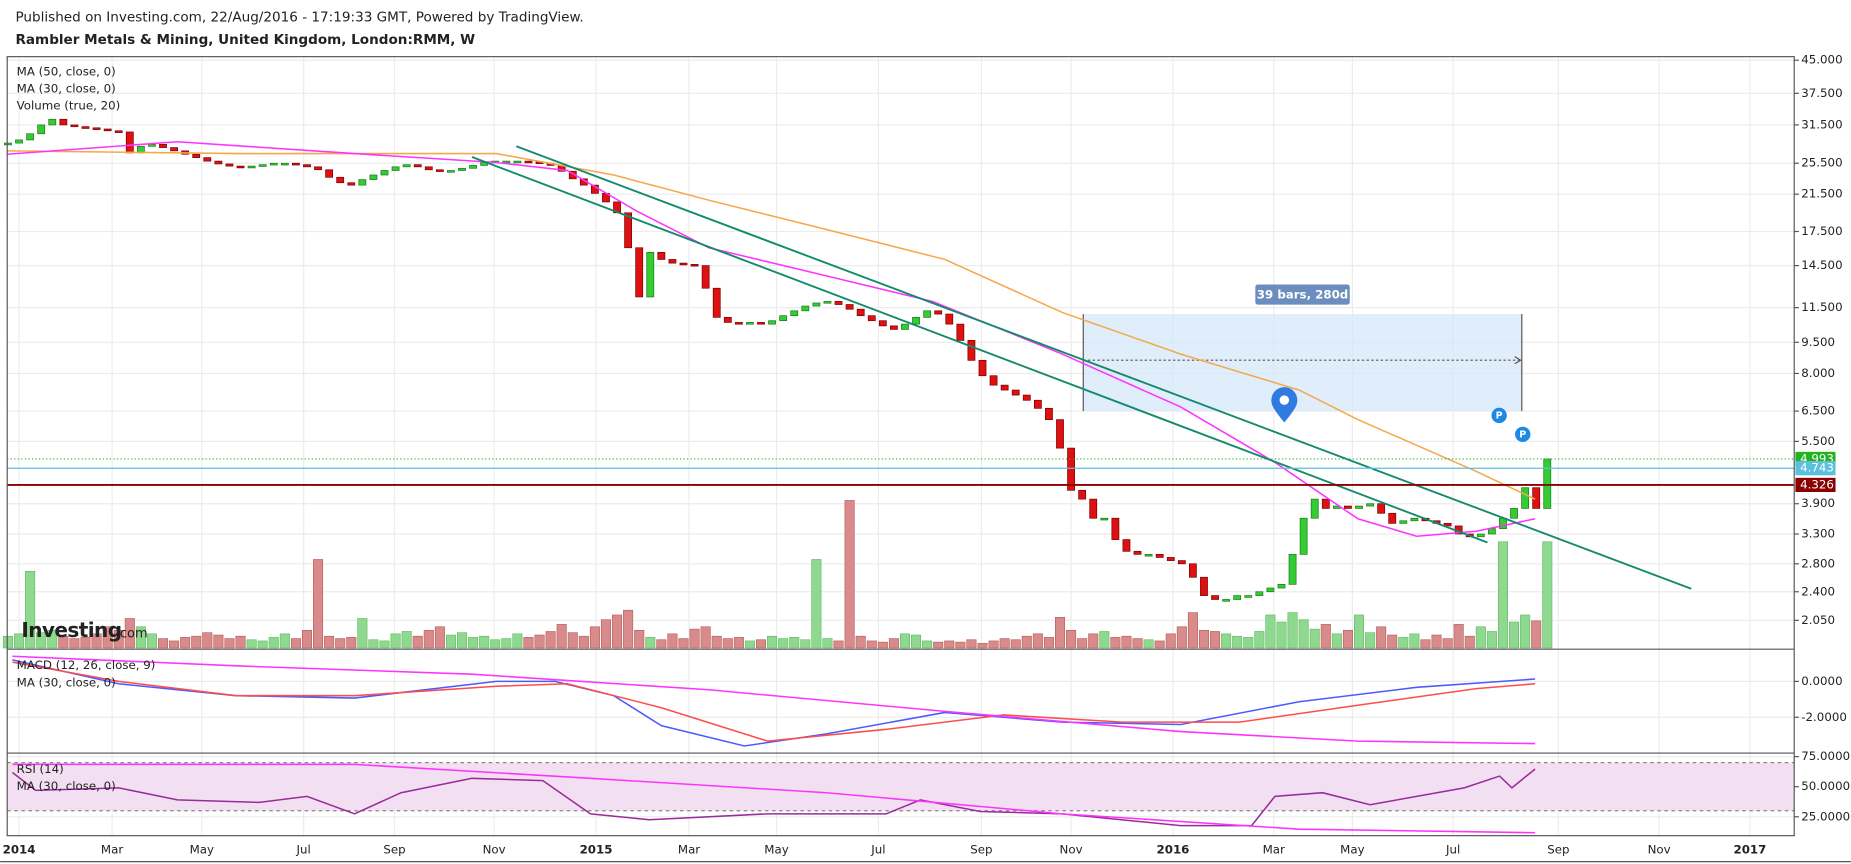  Describe the element at coordinates (1821, 307) in the screenshot. I see `y-tick-label: 11.500` at that location.